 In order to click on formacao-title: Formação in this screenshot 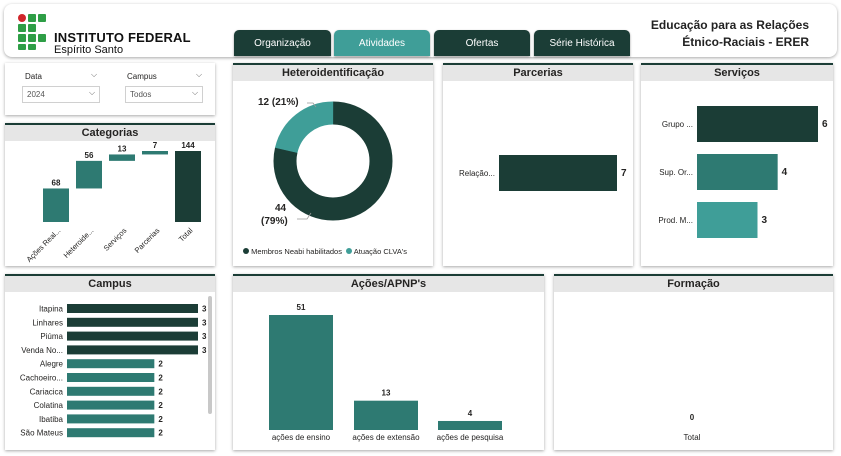, I will do `click(693, 283)`.